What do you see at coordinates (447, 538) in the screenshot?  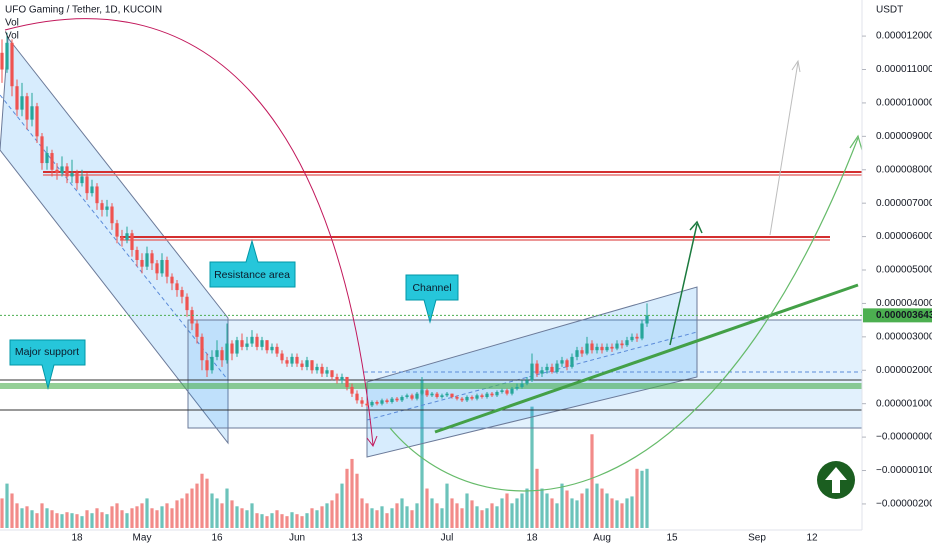 I see `x-tick-label: Jul` at bounding box center [447, 538].